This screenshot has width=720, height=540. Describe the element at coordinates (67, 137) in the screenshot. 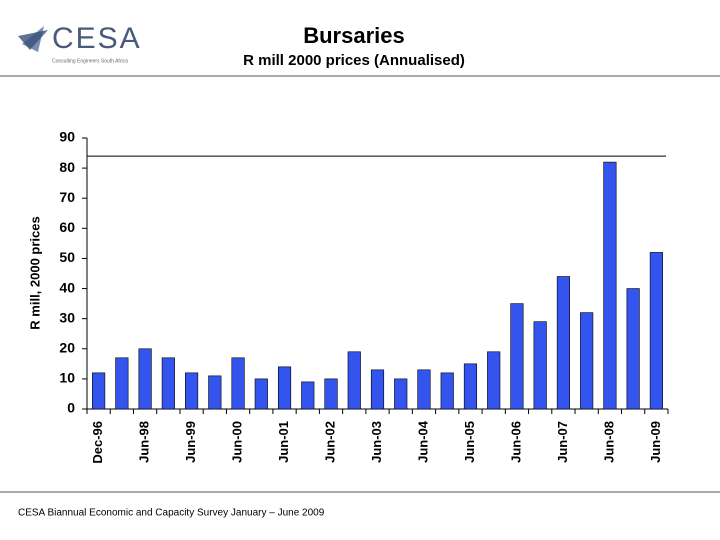

I see `y-tick-label: 90` at that location.